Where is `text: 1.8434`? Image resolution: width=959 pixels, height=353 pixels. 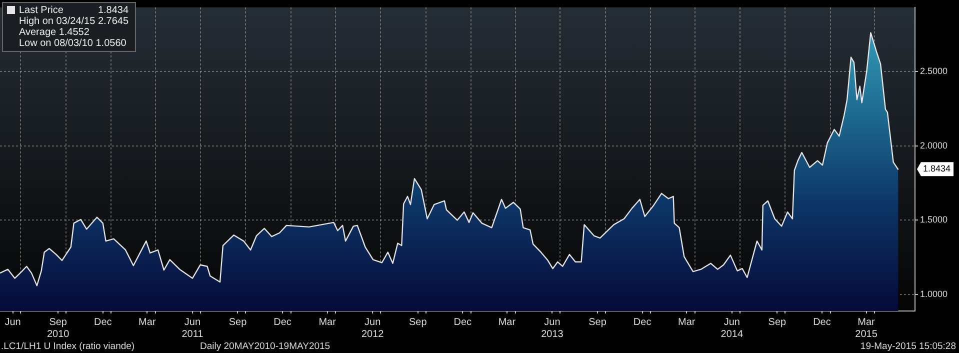 text: 1.8434 is located at coordinates (113, 10).